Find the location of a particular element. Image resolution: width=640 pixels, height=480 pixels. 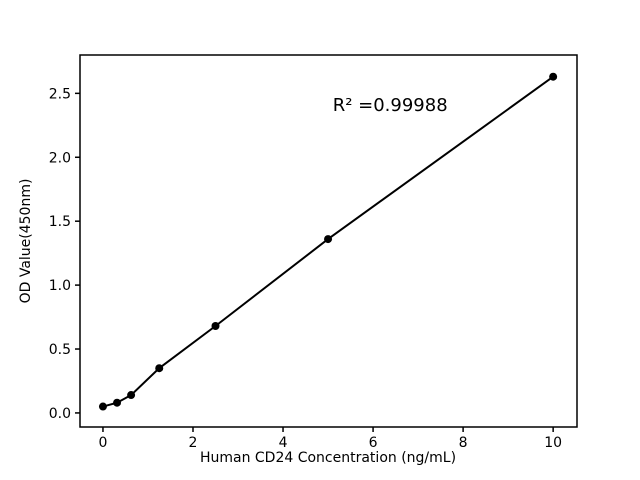

x-tick-label: 10 is located at coordinates (553, 443).